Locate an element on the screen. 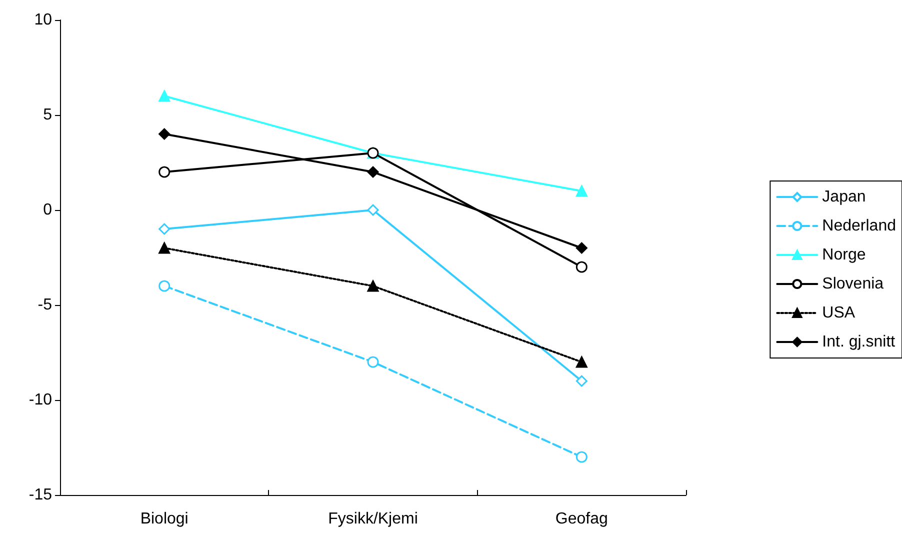  legend-label: Norge is located at coordinates (844, 255).